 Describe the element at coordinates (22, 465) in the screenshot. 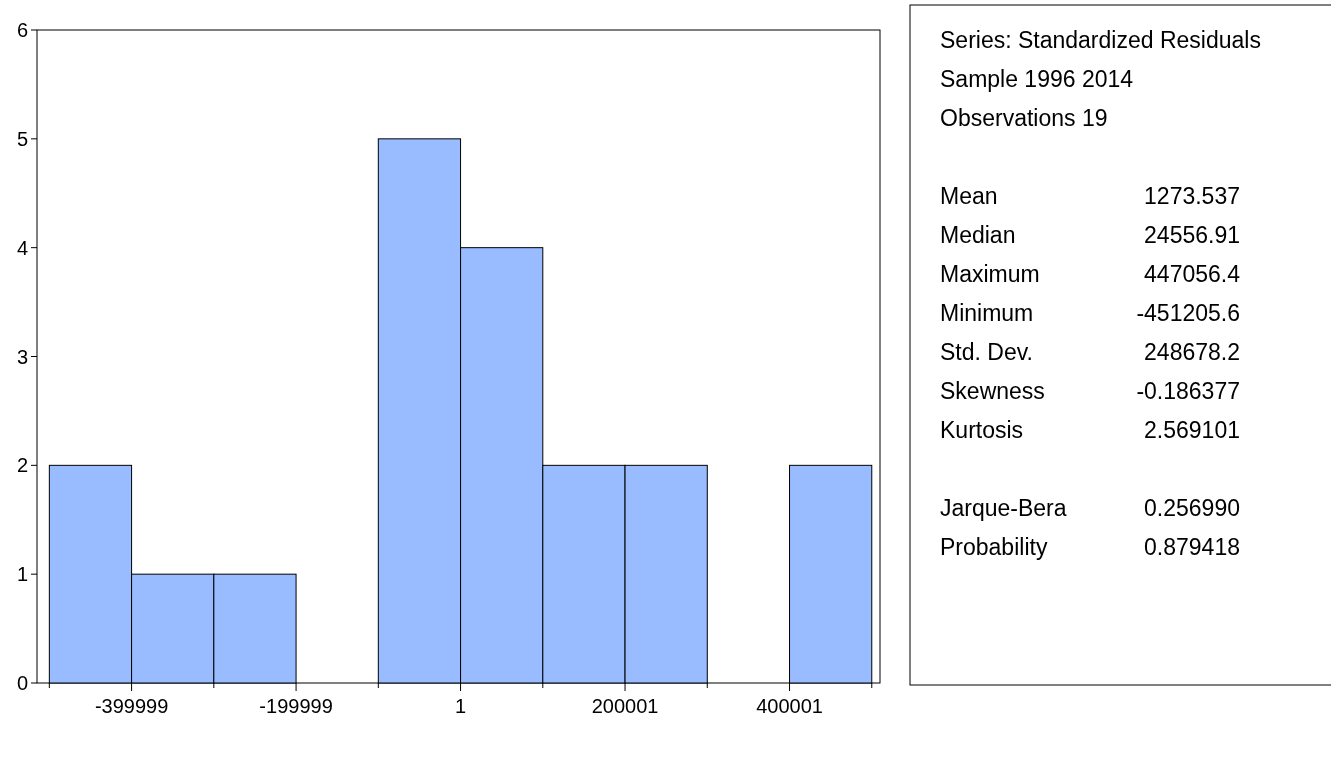

I see `y-tick-label: 2` at that location.